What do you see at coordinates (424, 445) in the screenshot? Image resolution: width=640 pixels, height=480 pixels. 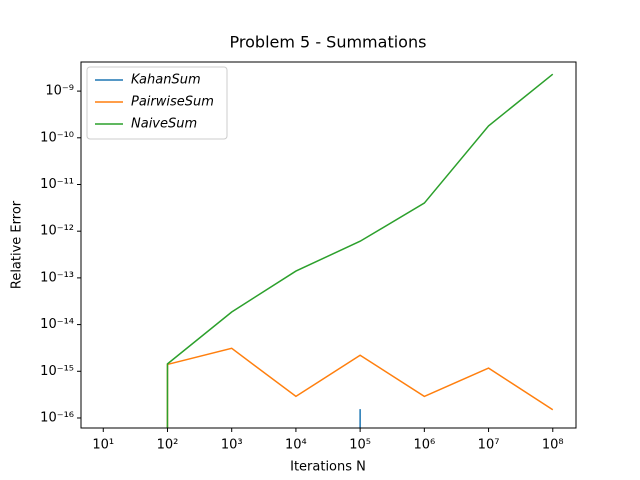 I see `x-tick-label: 10⁶` at bounding box center [424, 445].